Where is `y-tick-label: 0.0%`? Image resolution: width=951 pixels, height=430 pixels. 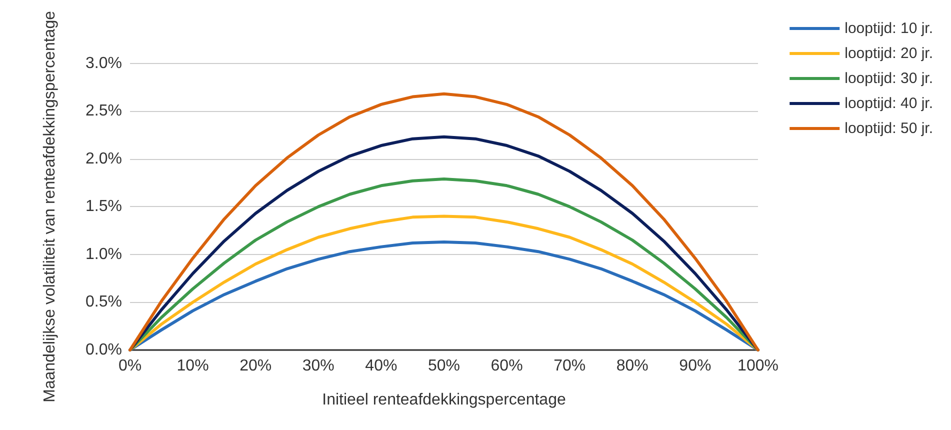
y-tick-label: 0.0% is located at coordinates (104, 350).